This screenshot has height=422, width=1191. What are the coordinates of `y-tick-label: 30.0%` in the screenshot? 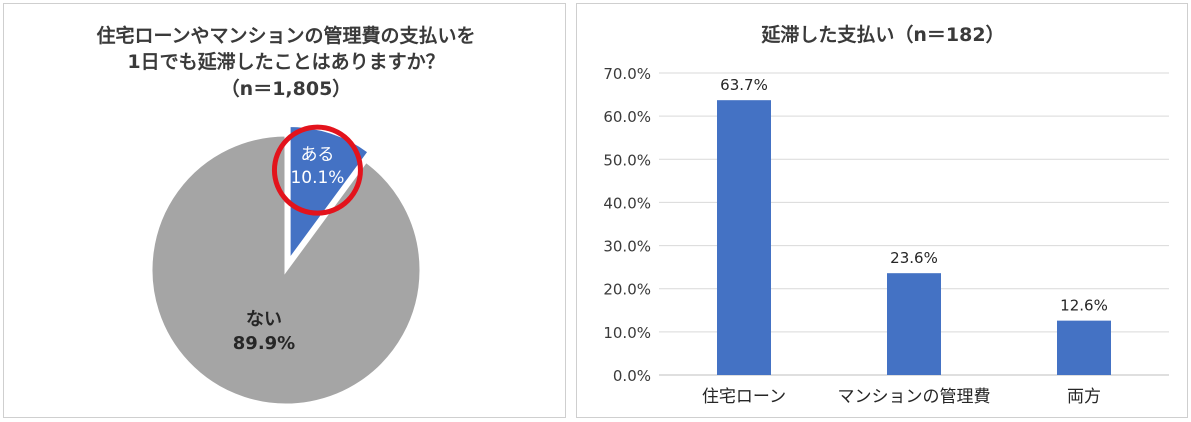 It's located at (627, 247).